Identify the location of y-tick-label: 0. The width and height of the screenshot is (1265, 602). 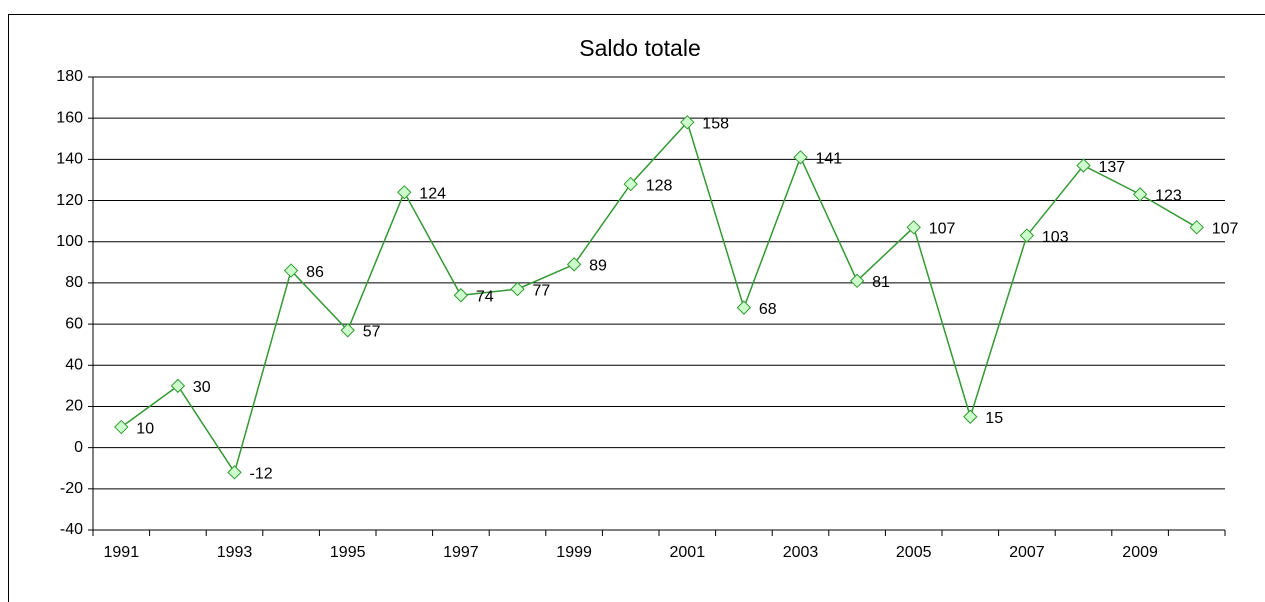
(78, 447).